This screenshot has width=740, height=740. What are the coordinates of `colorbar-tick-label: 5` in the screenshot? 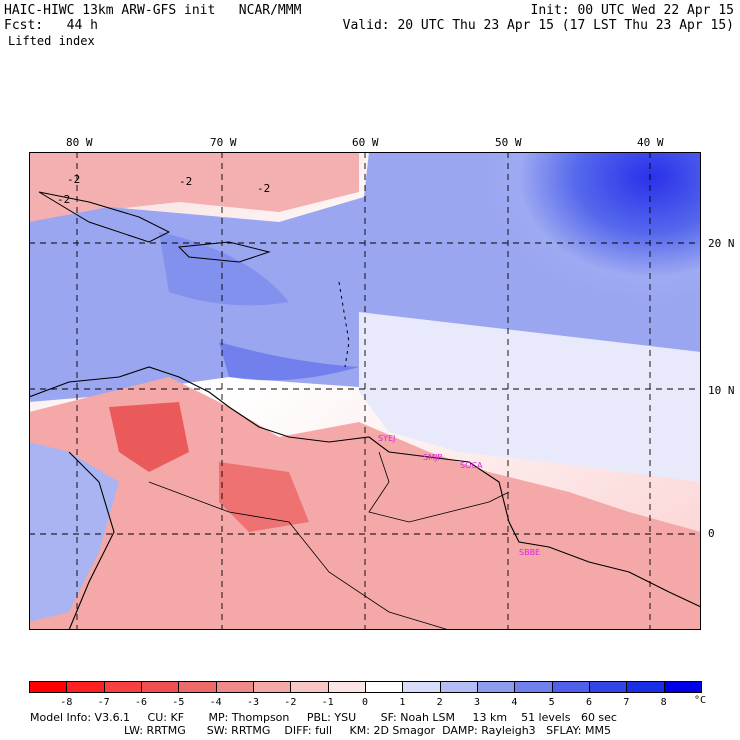 It's located at (551, 702).